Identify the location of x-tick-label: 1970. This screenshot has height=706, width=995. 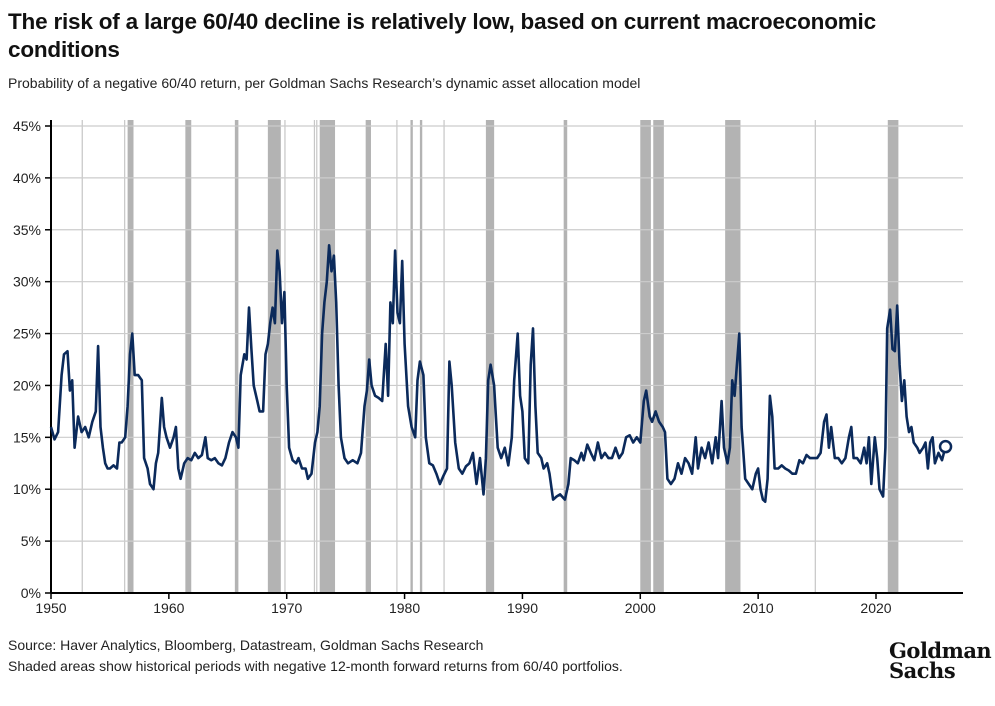
(286, 608).